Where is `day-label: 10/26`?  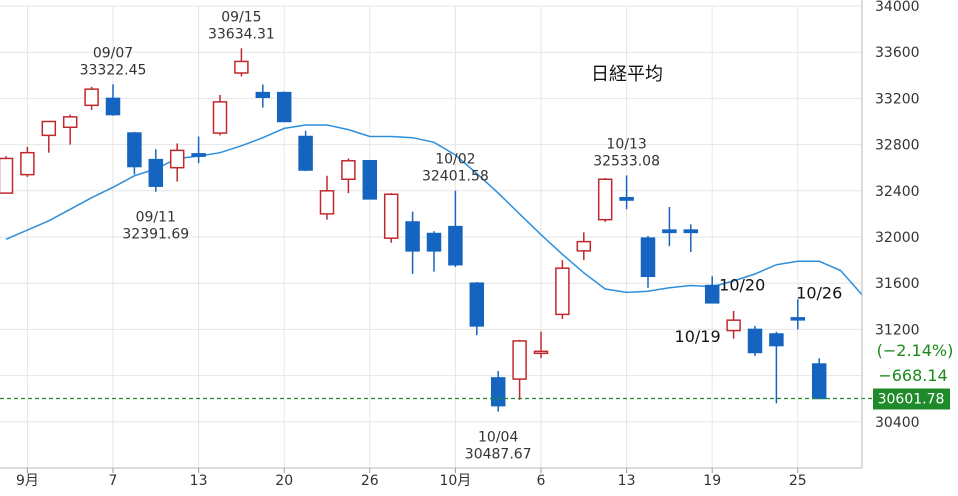
day-label: 10/26 is located at coordinates (819, 292).